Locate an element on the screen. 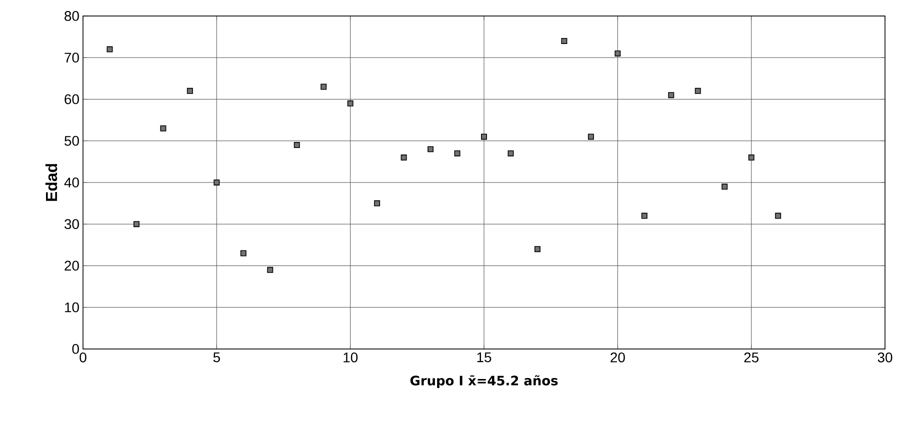 The height and width of the screenshot is (441, 902). x-tick-label: 15 is located at coordinates (484, 357).